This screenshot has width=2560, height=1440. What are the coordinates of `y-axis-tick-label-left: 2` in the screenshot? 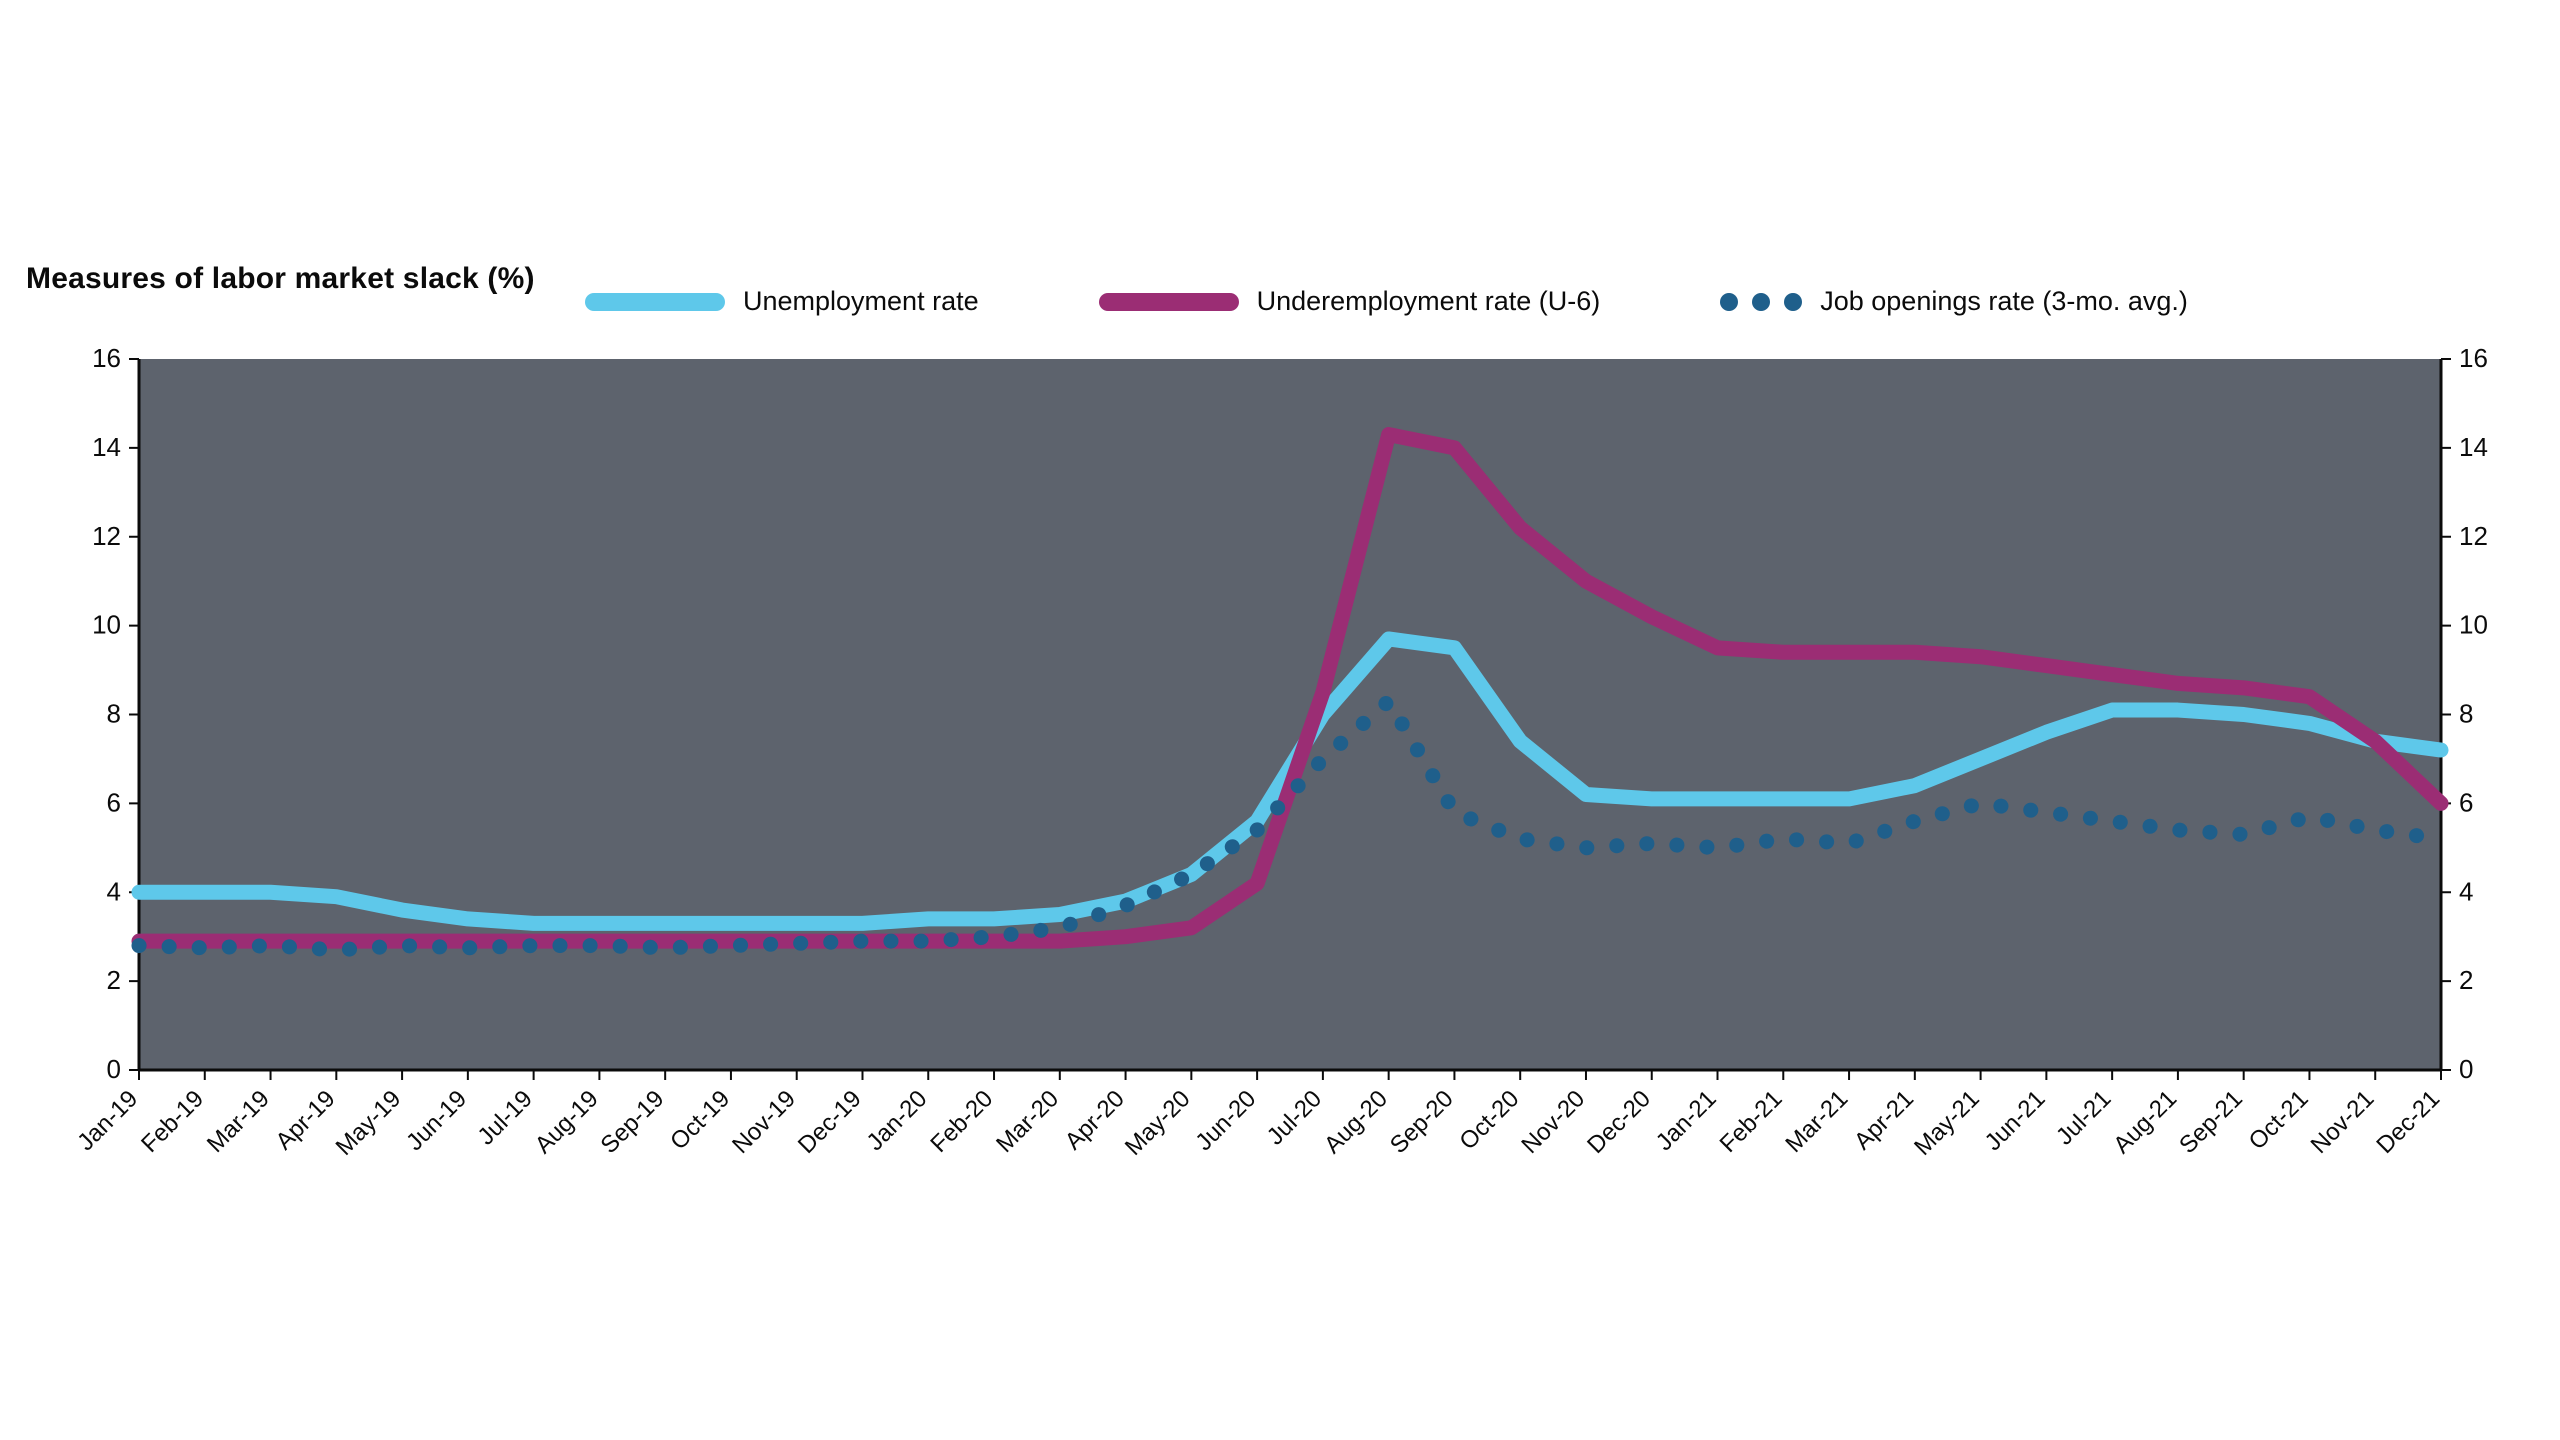 It's located at (114, 980).